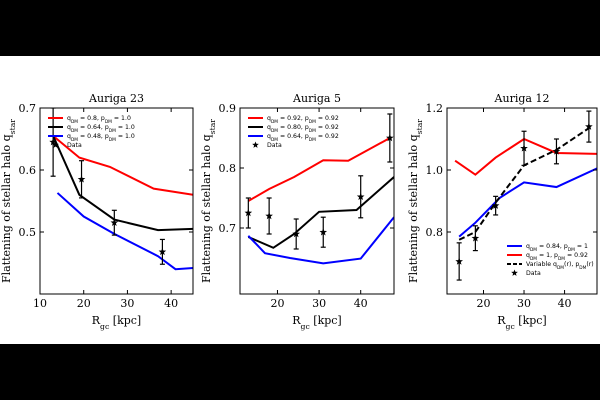  I want to click on y-tick-label: 0.6, so click(28, 170).